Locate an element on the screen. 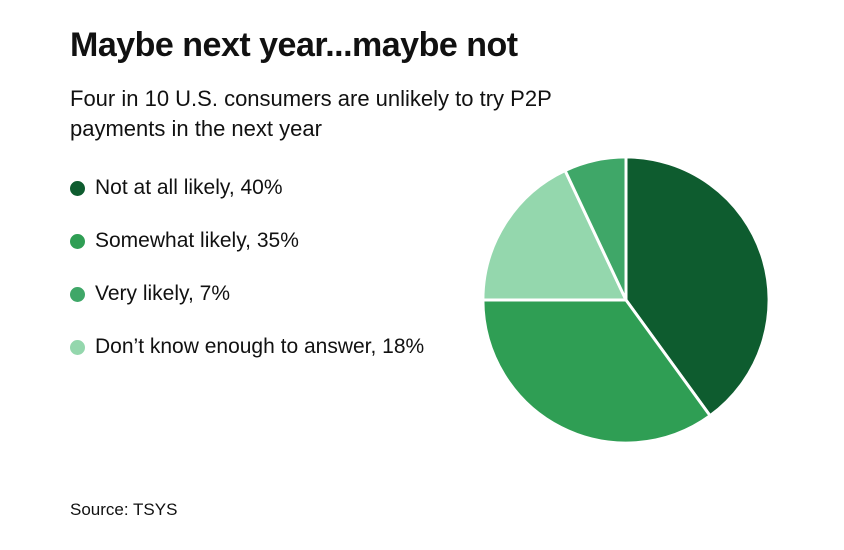 This screenshot has width=844, height=550. legend-item: Not at all likely, 40% is located at coordinates (247, 188).